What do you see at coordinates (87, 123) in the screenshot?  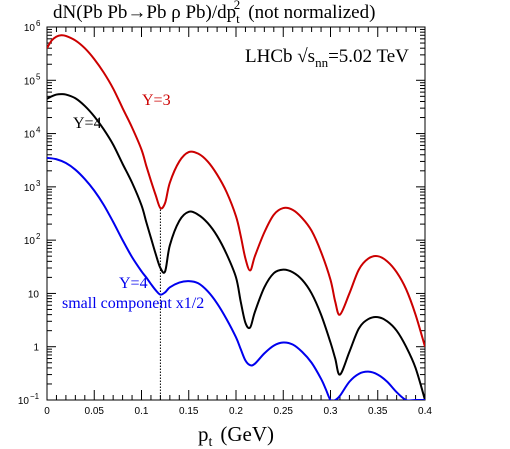 I see `label-y4: Y=4` at bounding box center [87, 123].